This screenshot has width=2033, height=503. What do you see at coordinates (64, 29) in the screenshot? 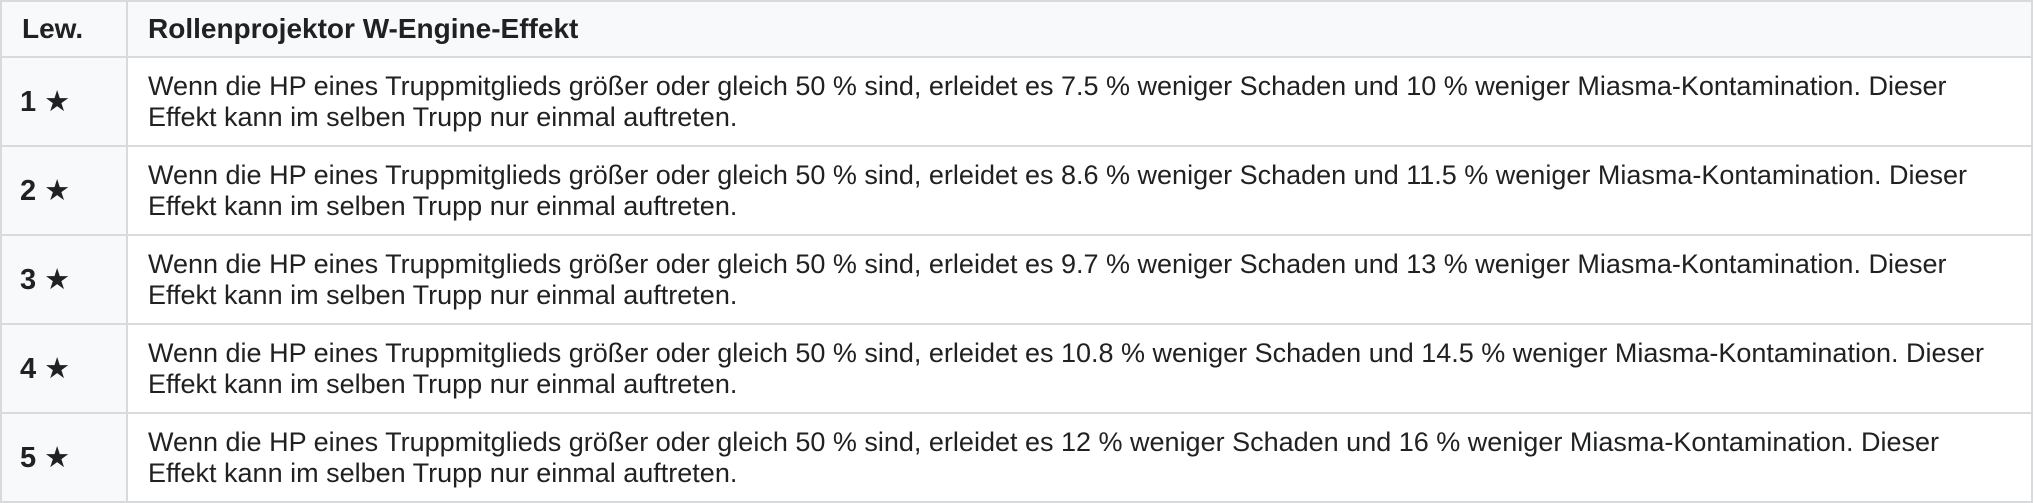
I see `column-header-level: Lew.` at bounding box center [64, 29].